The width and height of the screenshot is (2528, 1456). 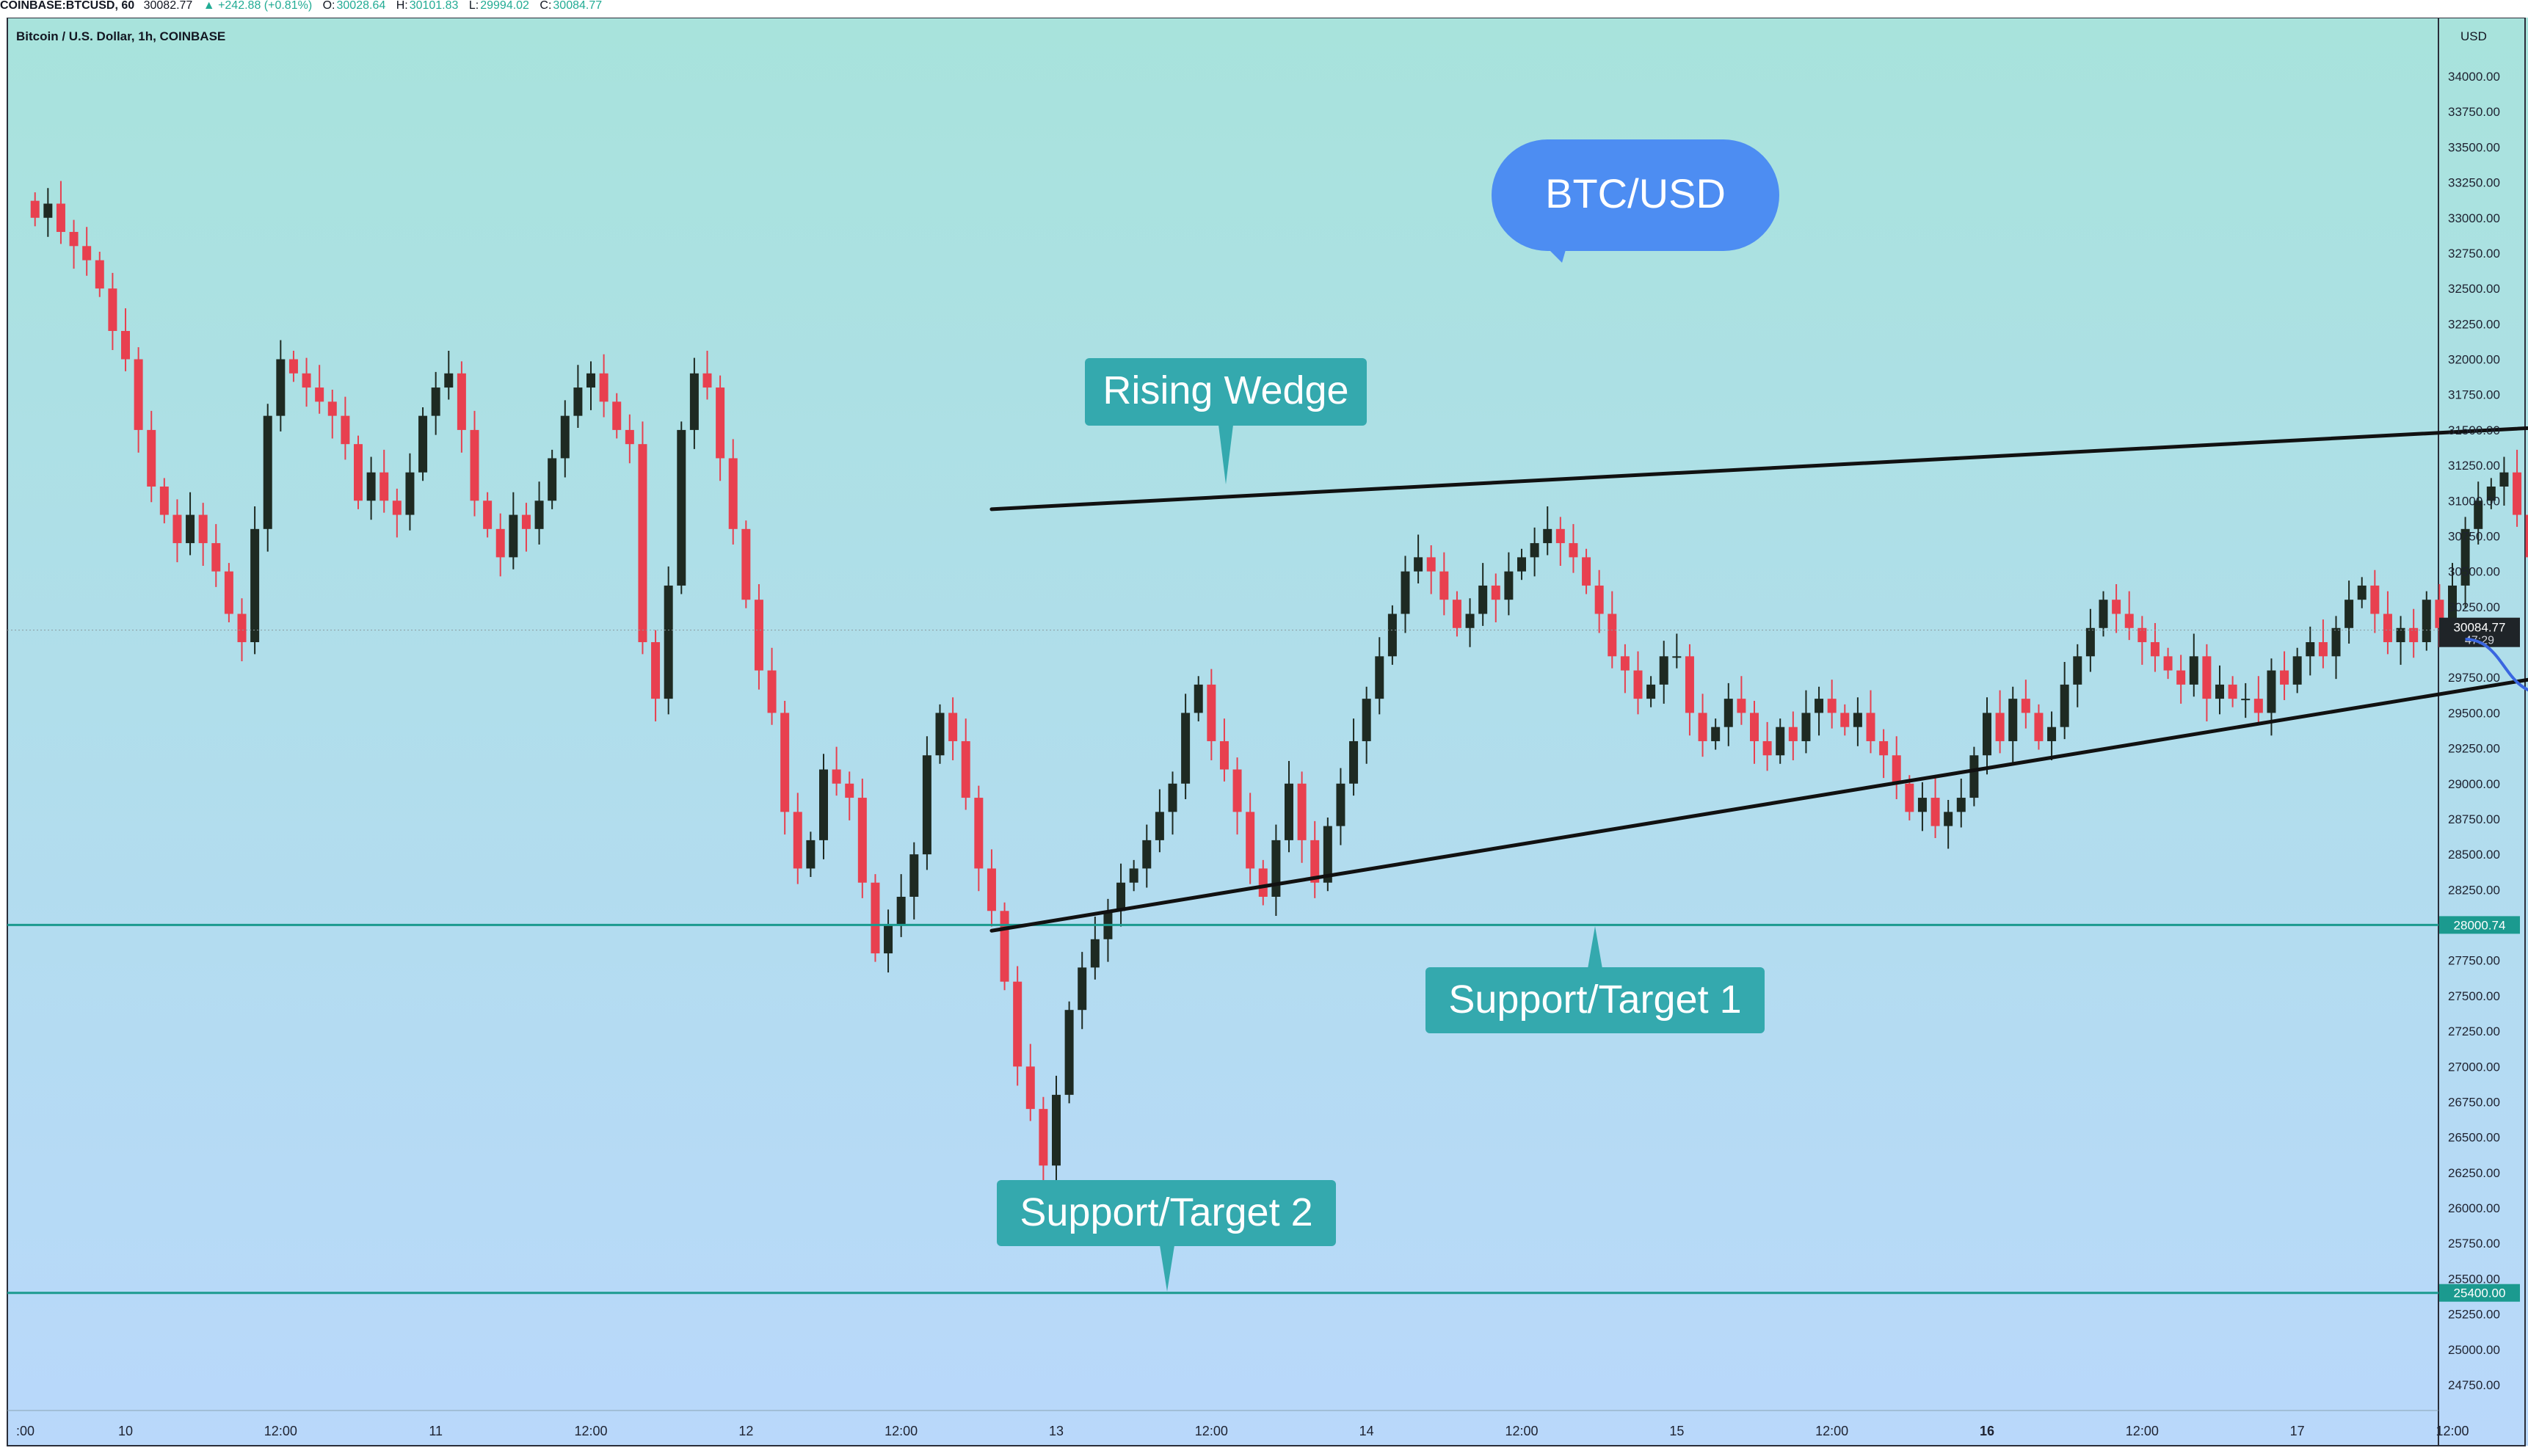 What do you see at coordinates (2474, 1067) in the screenshot?
I see `price-tick-label: 27000.00` at bounding box center [2474, 1067].